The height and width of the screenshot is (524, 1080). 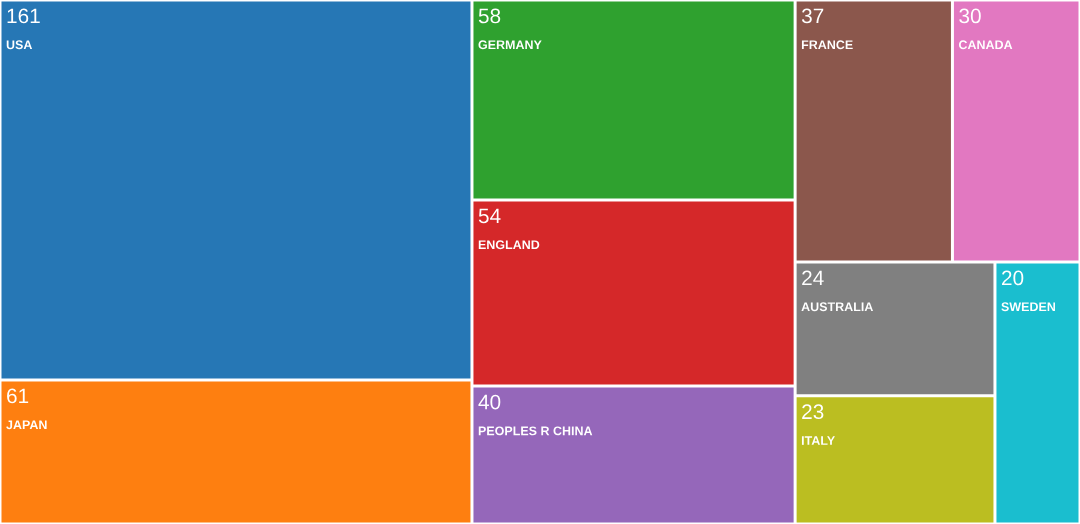 What do you see at coordinates (837, 307) in the screenshot?
I see `category-label: AUSTRALIA` at bounding box center [837, 307].